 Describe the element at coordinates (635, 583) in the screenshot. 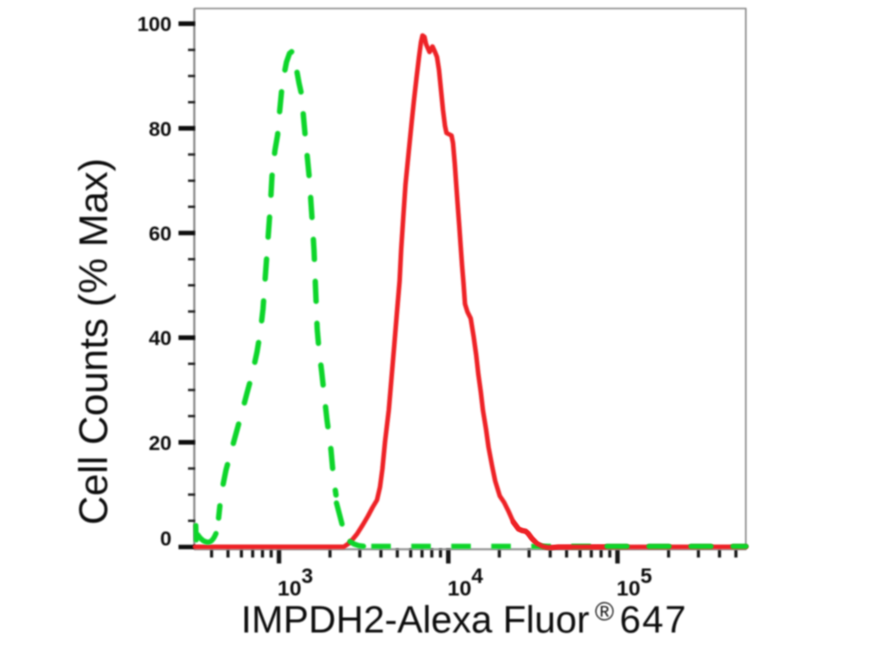

I see `svg-text: 10⁵` at that location.